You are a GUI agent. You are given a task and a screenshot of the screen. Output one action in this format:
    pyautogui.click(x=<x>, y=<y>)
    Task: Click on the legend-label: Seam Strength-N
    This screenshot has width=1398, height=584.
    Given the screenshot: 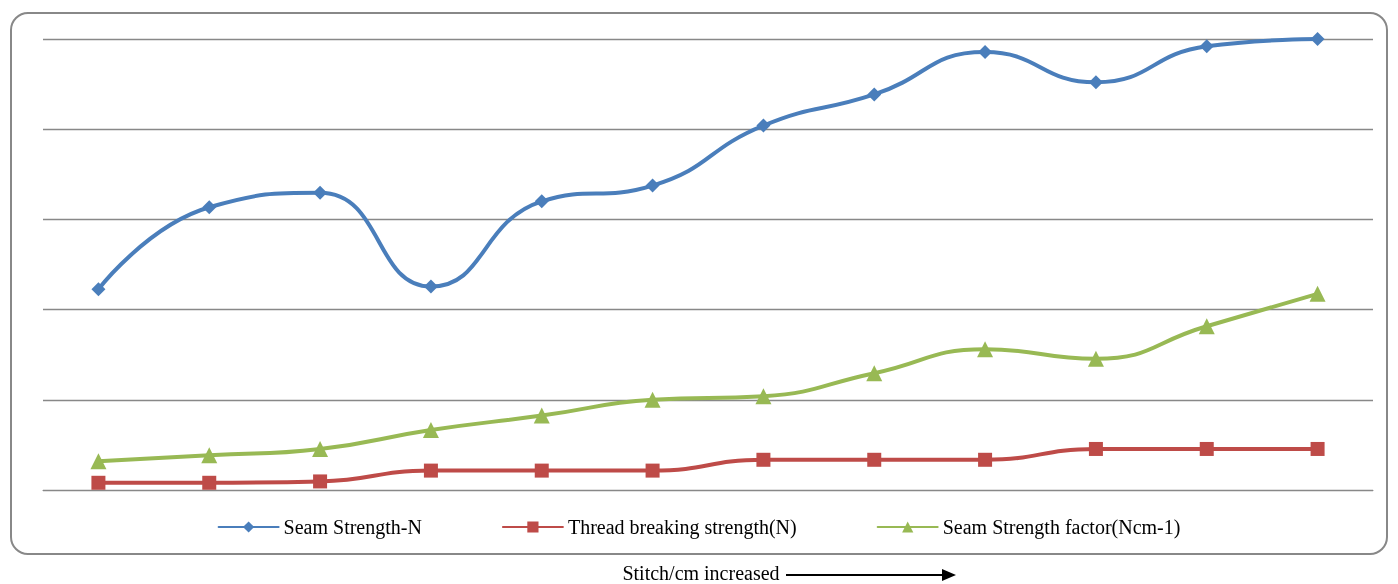 What is the action you would take?
    pyautogui.click(x=352, y=527)
    